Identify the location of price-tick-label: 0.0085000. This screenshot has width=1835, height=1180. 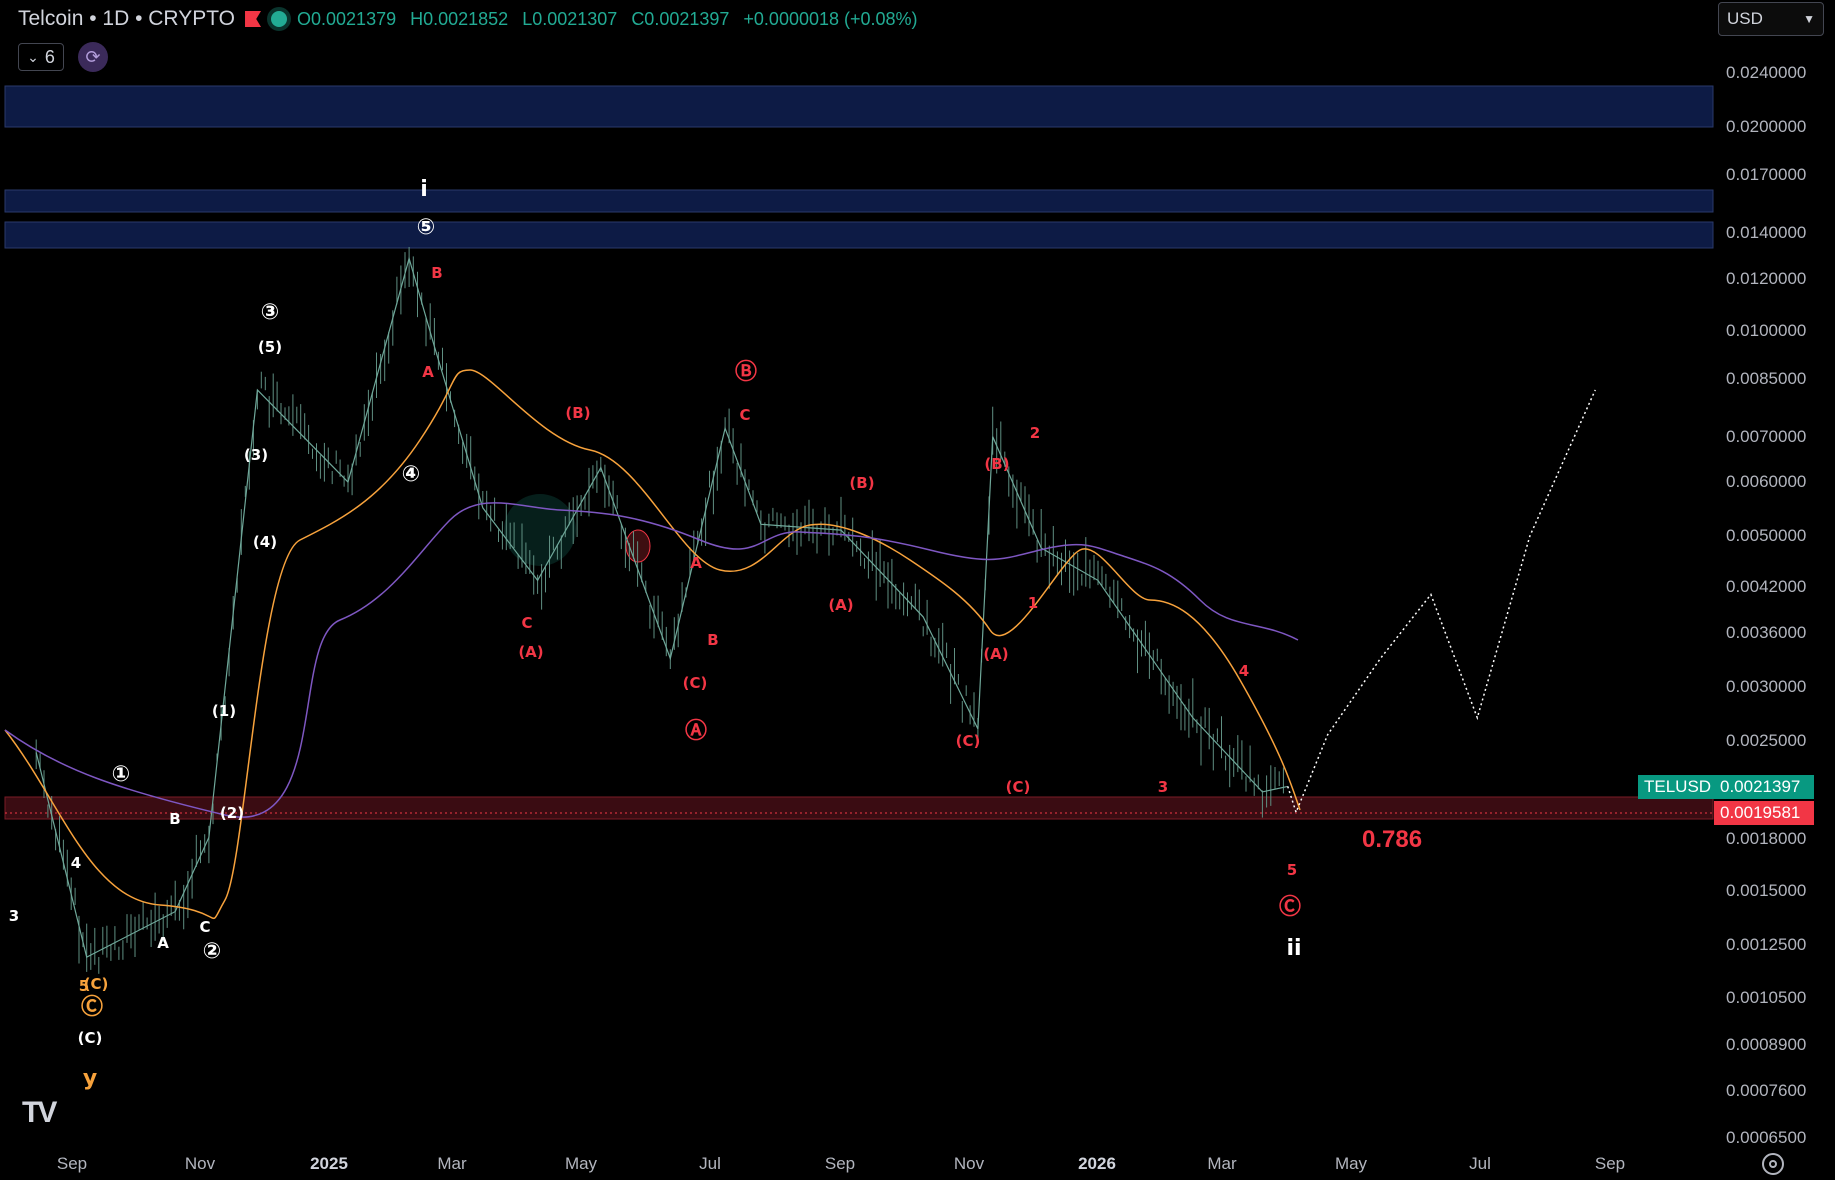
(1766, 378).